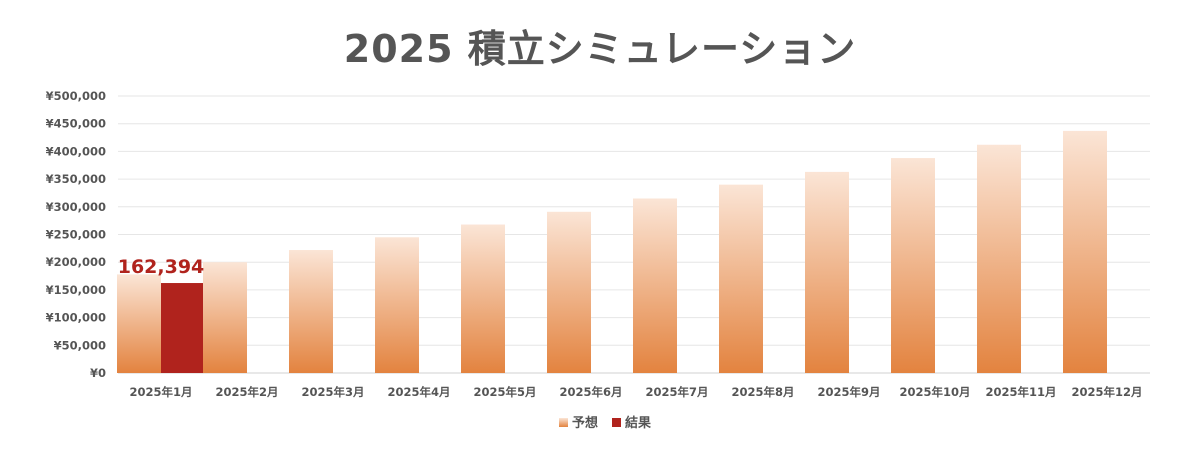  What do you see at coordinates (638, 423) in the screenshot?
I see `legend-label: 結果` at bounding box center [638, 423].